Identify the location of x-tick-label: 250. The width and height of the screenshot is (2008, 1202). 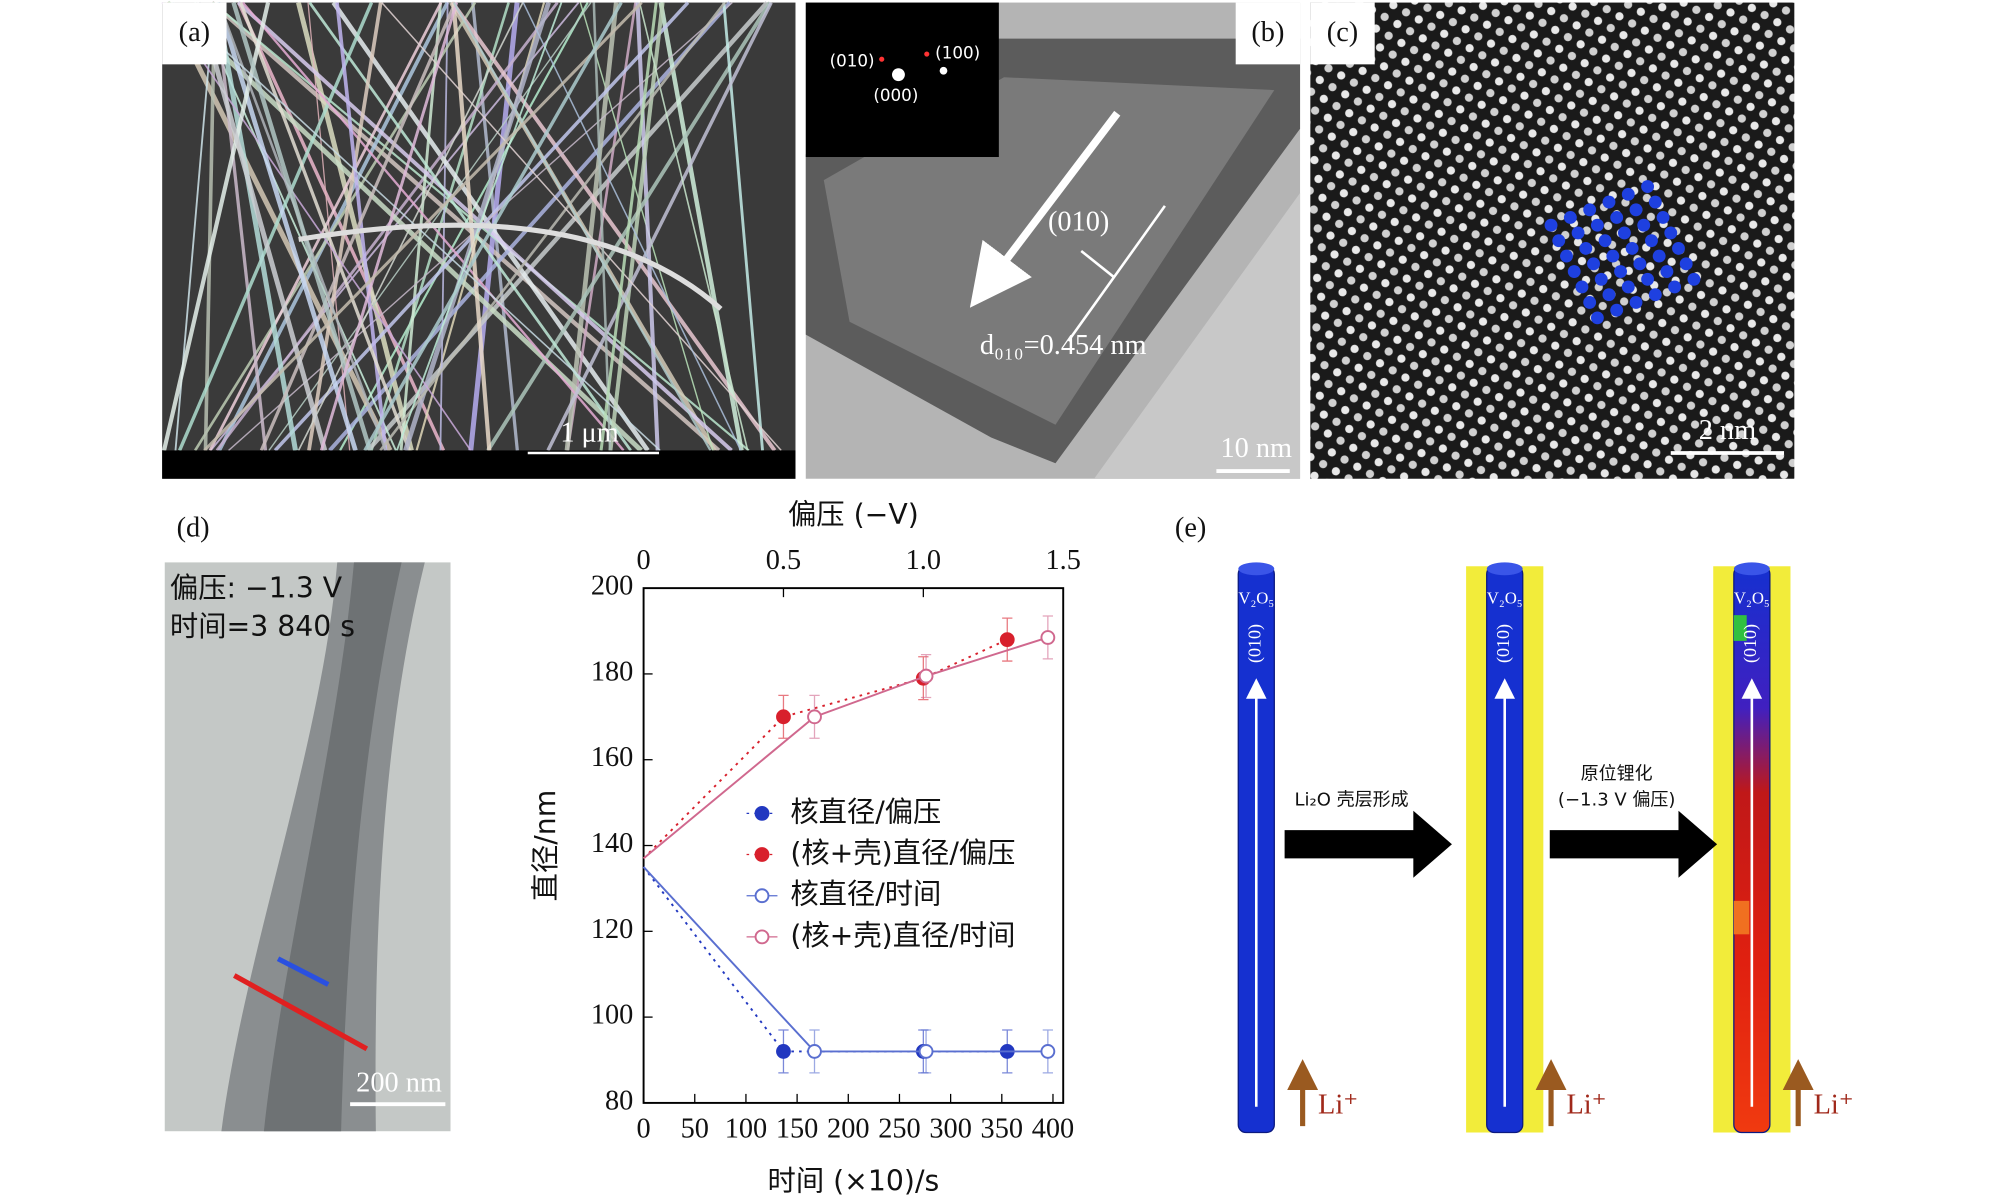
(899, 1129).